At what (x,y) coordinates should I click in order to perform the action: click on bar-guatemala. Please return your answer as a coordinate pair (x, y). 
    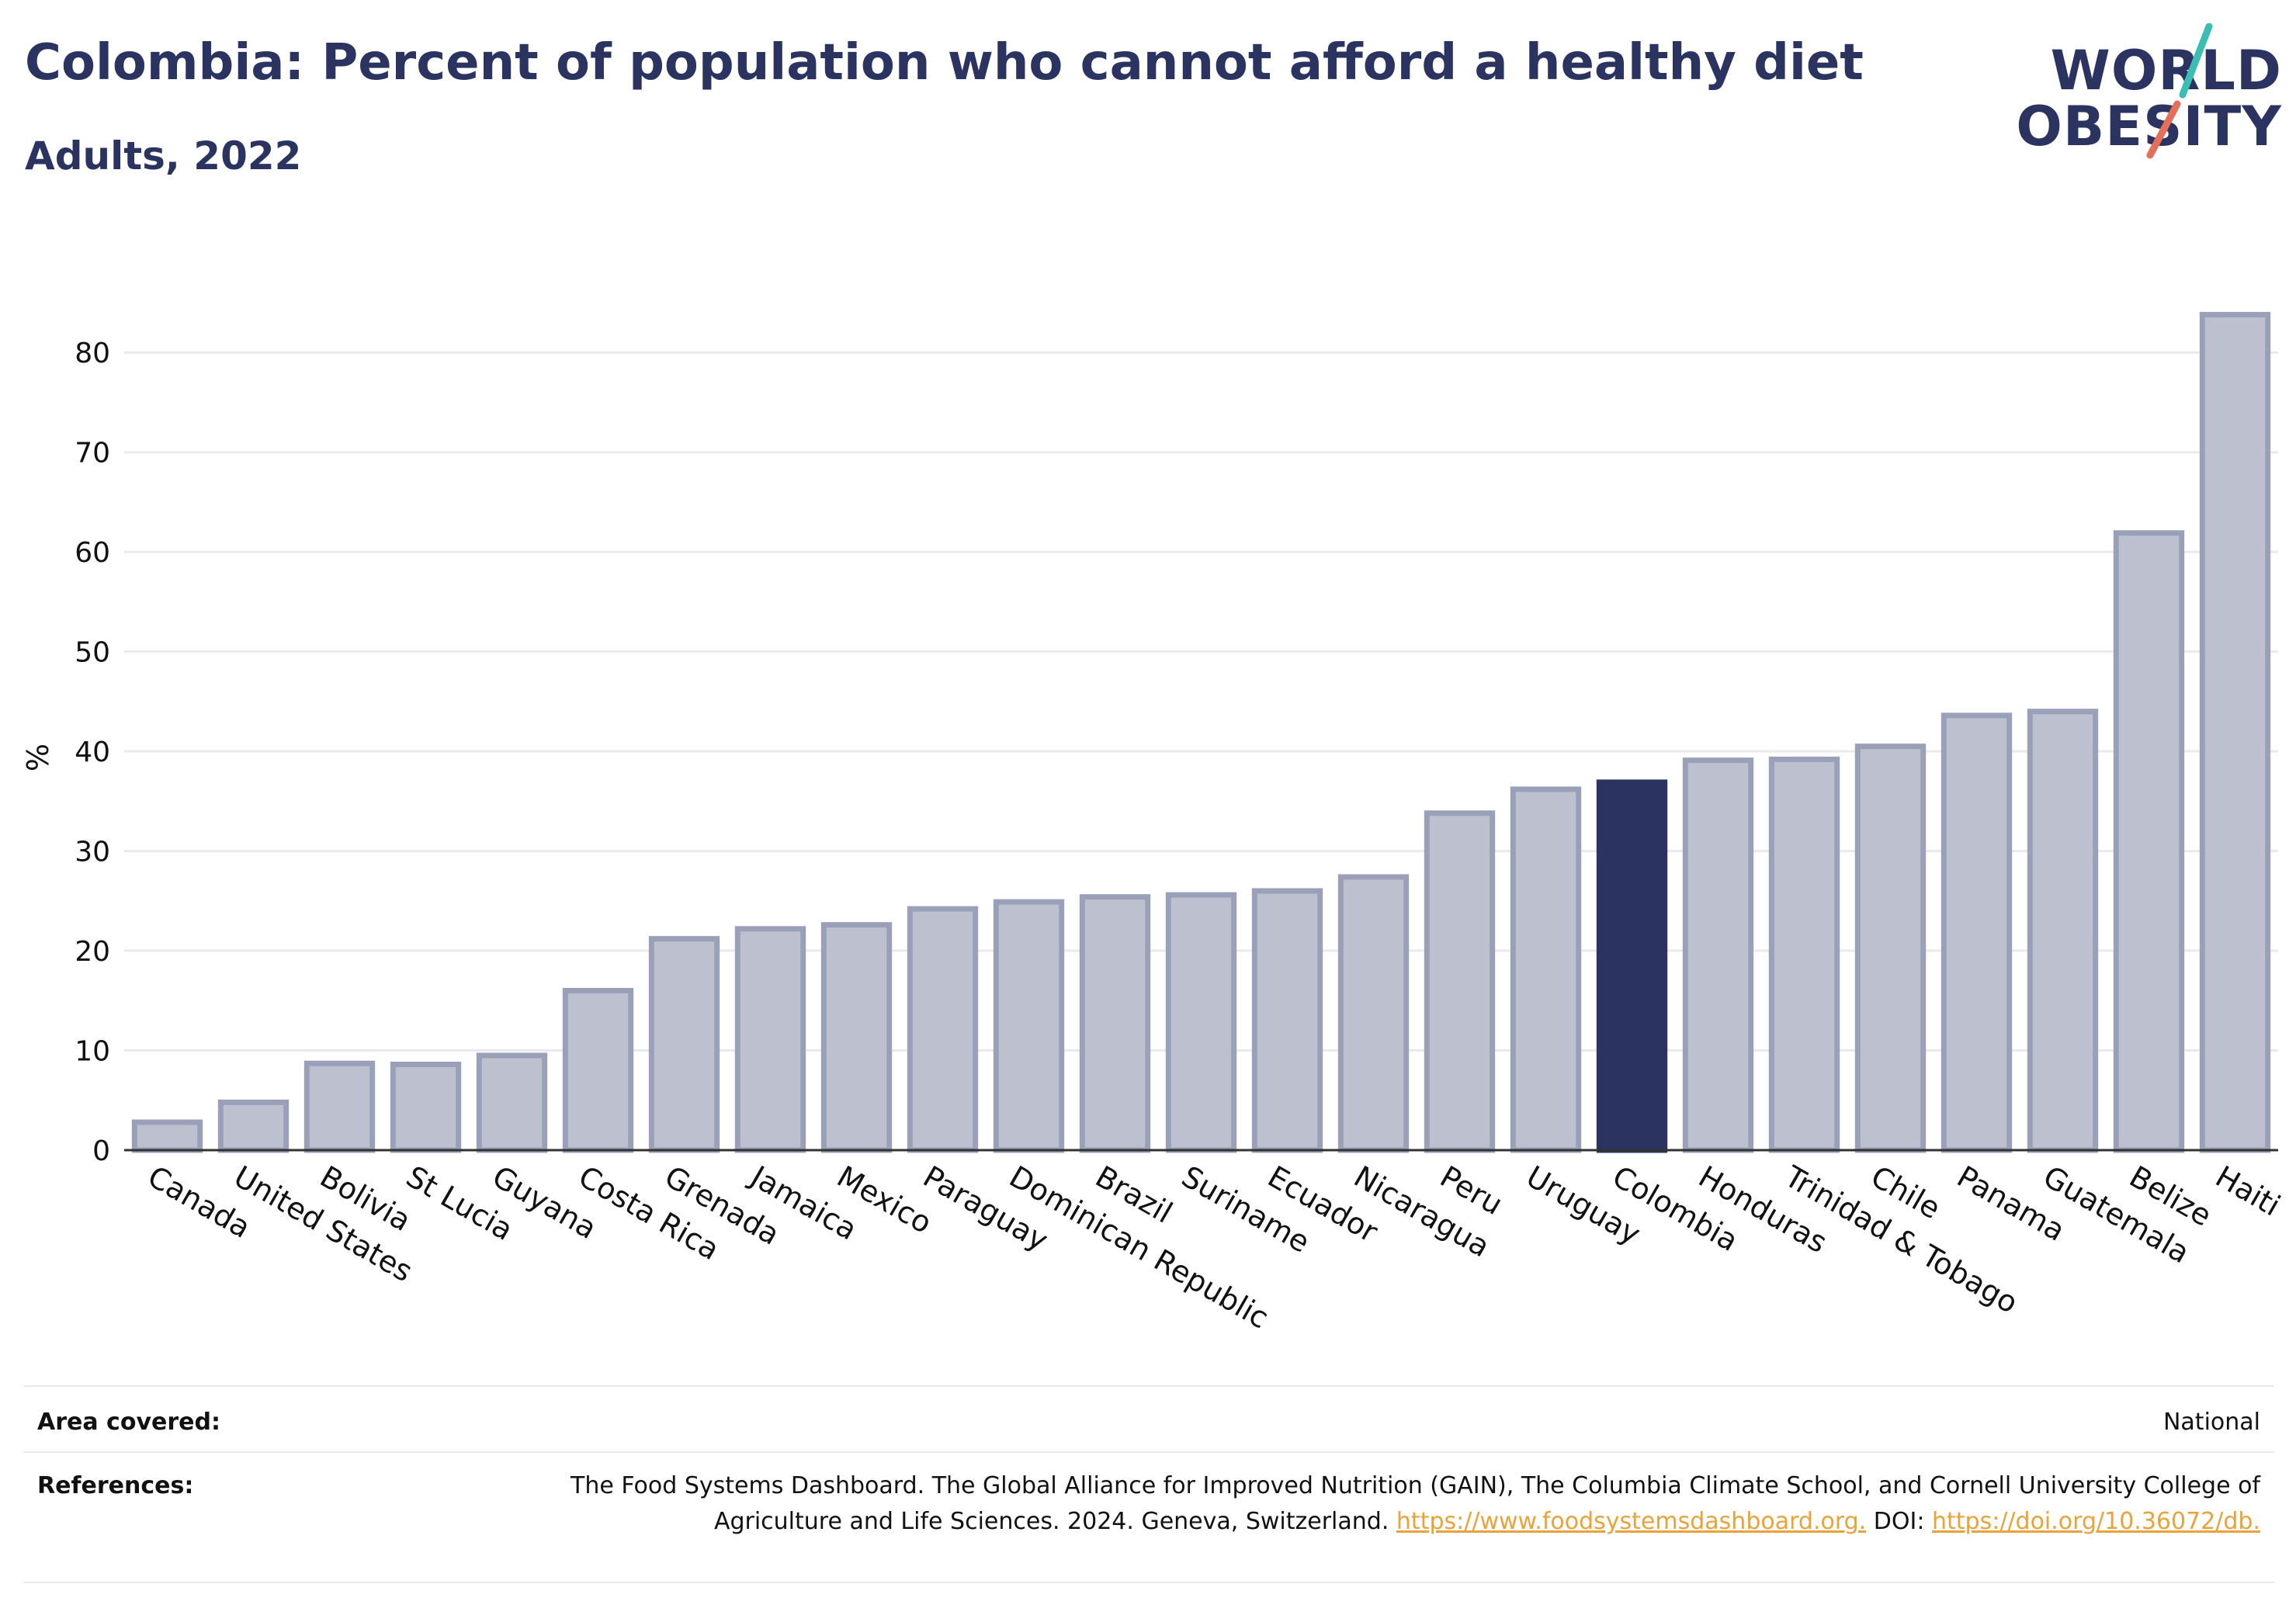
    Looking at the image, I should click on (2063, 931).